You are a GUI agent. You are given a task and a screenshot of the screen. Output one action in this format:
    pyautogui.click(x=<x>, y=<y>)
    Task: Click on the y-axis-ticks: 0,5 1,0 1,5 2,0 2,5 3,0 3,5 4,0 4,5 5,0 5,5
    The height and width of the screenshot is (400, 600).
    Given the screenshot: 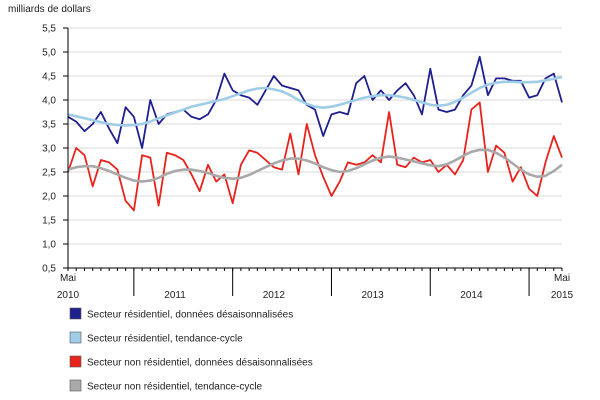 What is the action you would take?
    pyautogui.click(x=49, y=149)
    